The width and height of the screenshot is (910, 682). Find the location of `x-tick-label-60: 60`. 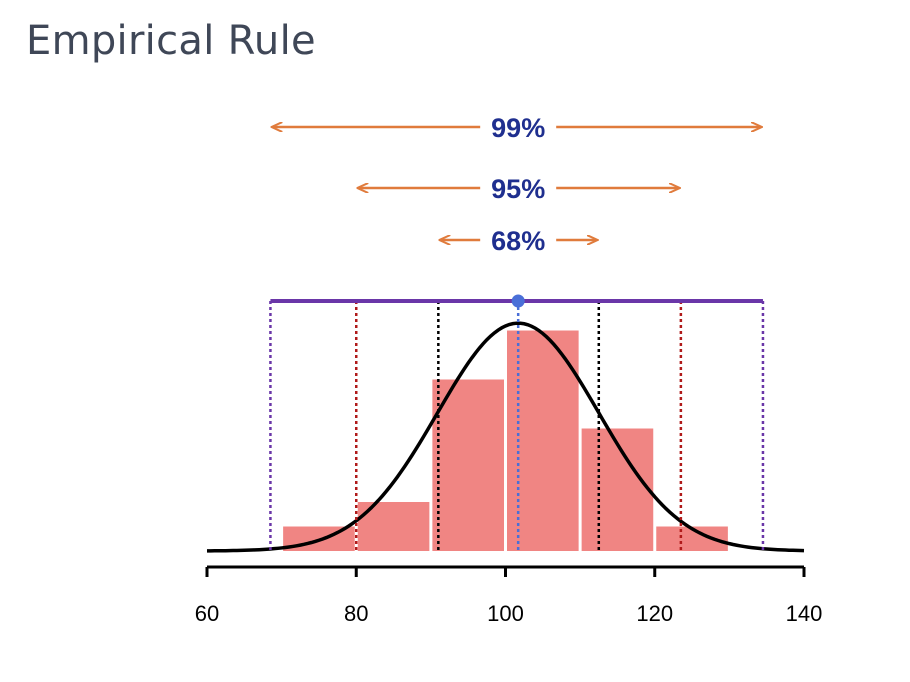

x-tick-label-60: 60 is located at coordinates (207, 613).